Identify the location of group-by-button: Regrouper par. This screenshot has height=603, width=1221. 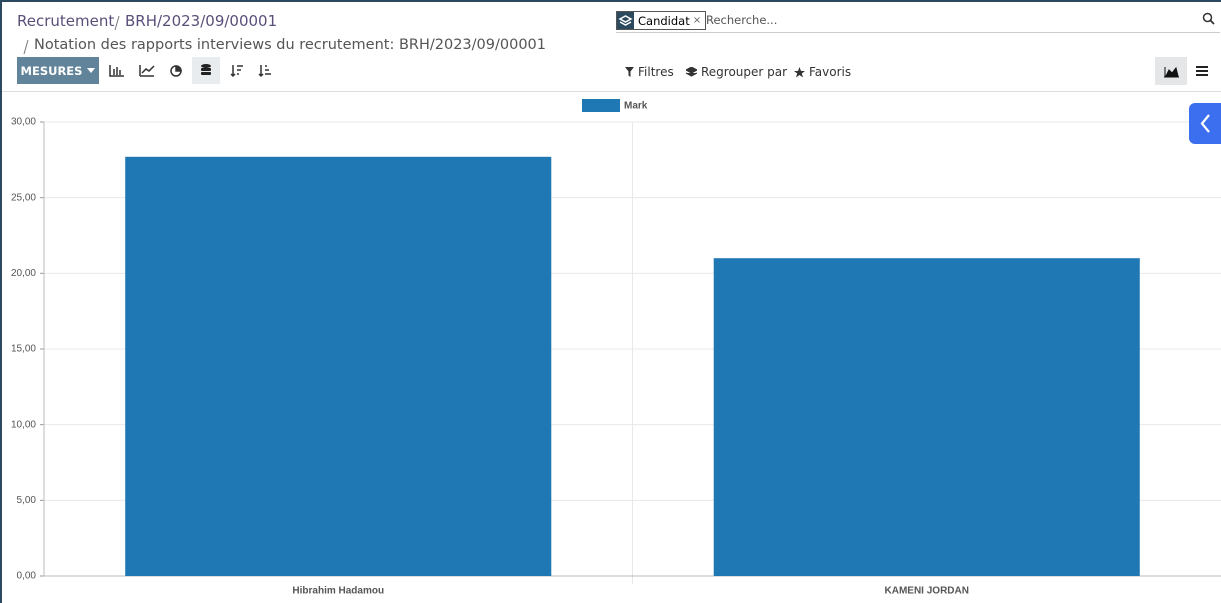
(736, 72).